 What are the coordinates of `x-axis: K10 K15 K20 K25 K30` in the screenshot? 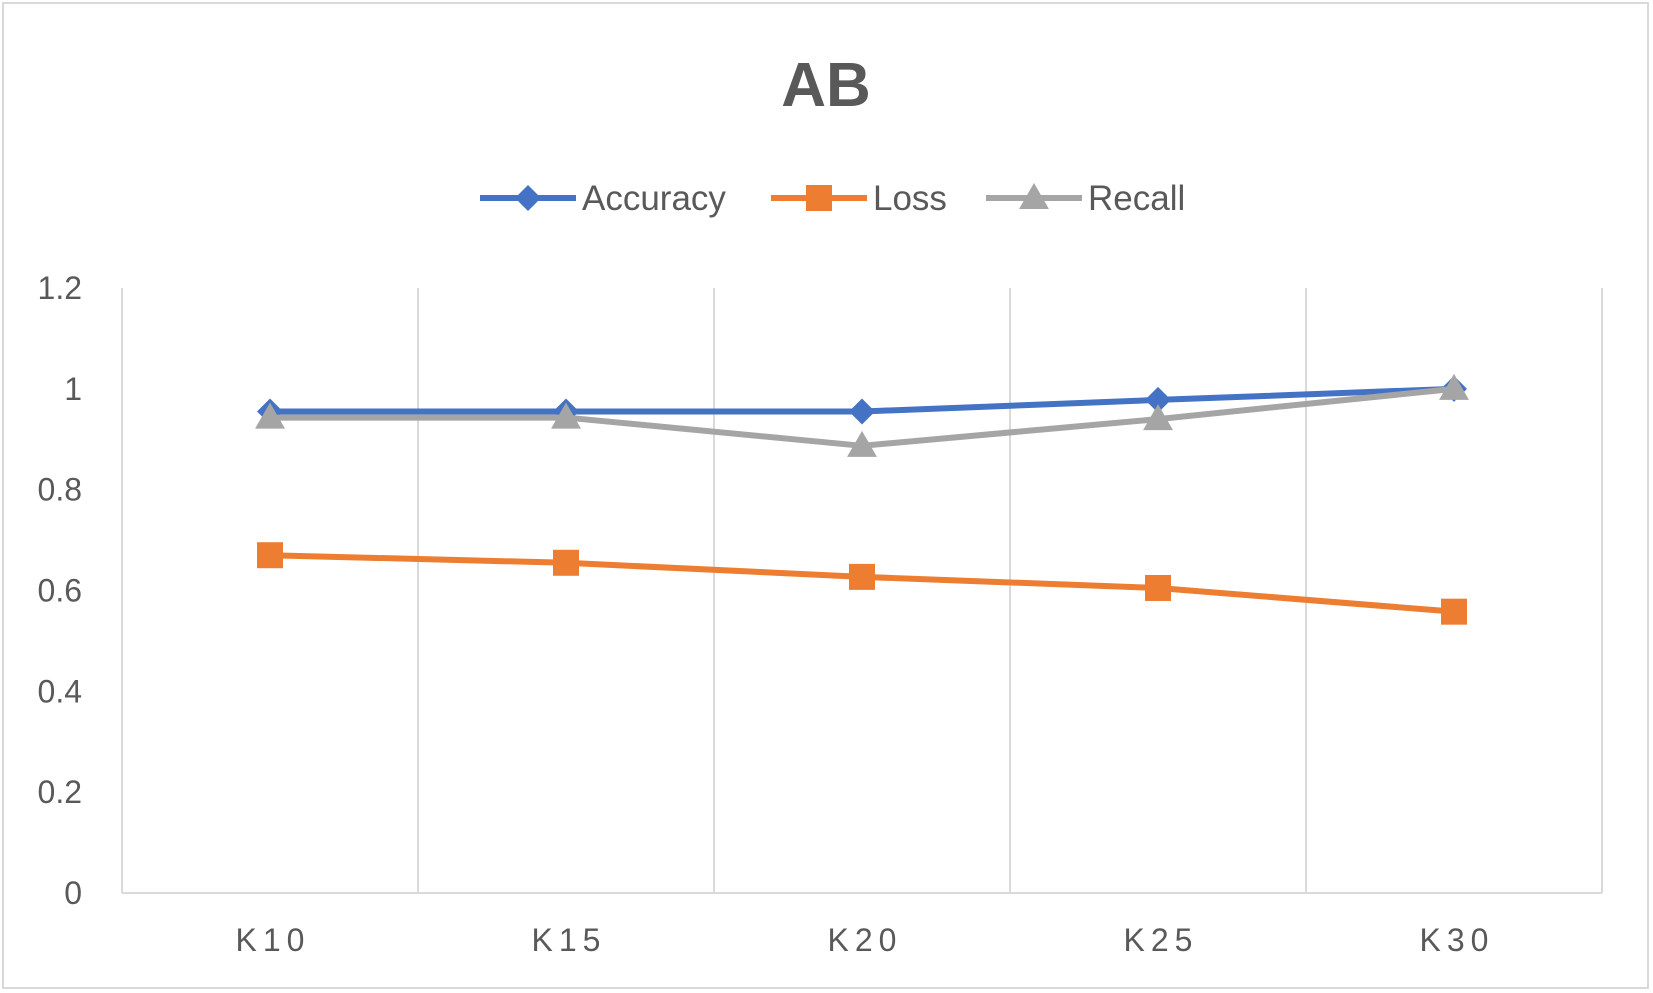 It's located at (862, 925).